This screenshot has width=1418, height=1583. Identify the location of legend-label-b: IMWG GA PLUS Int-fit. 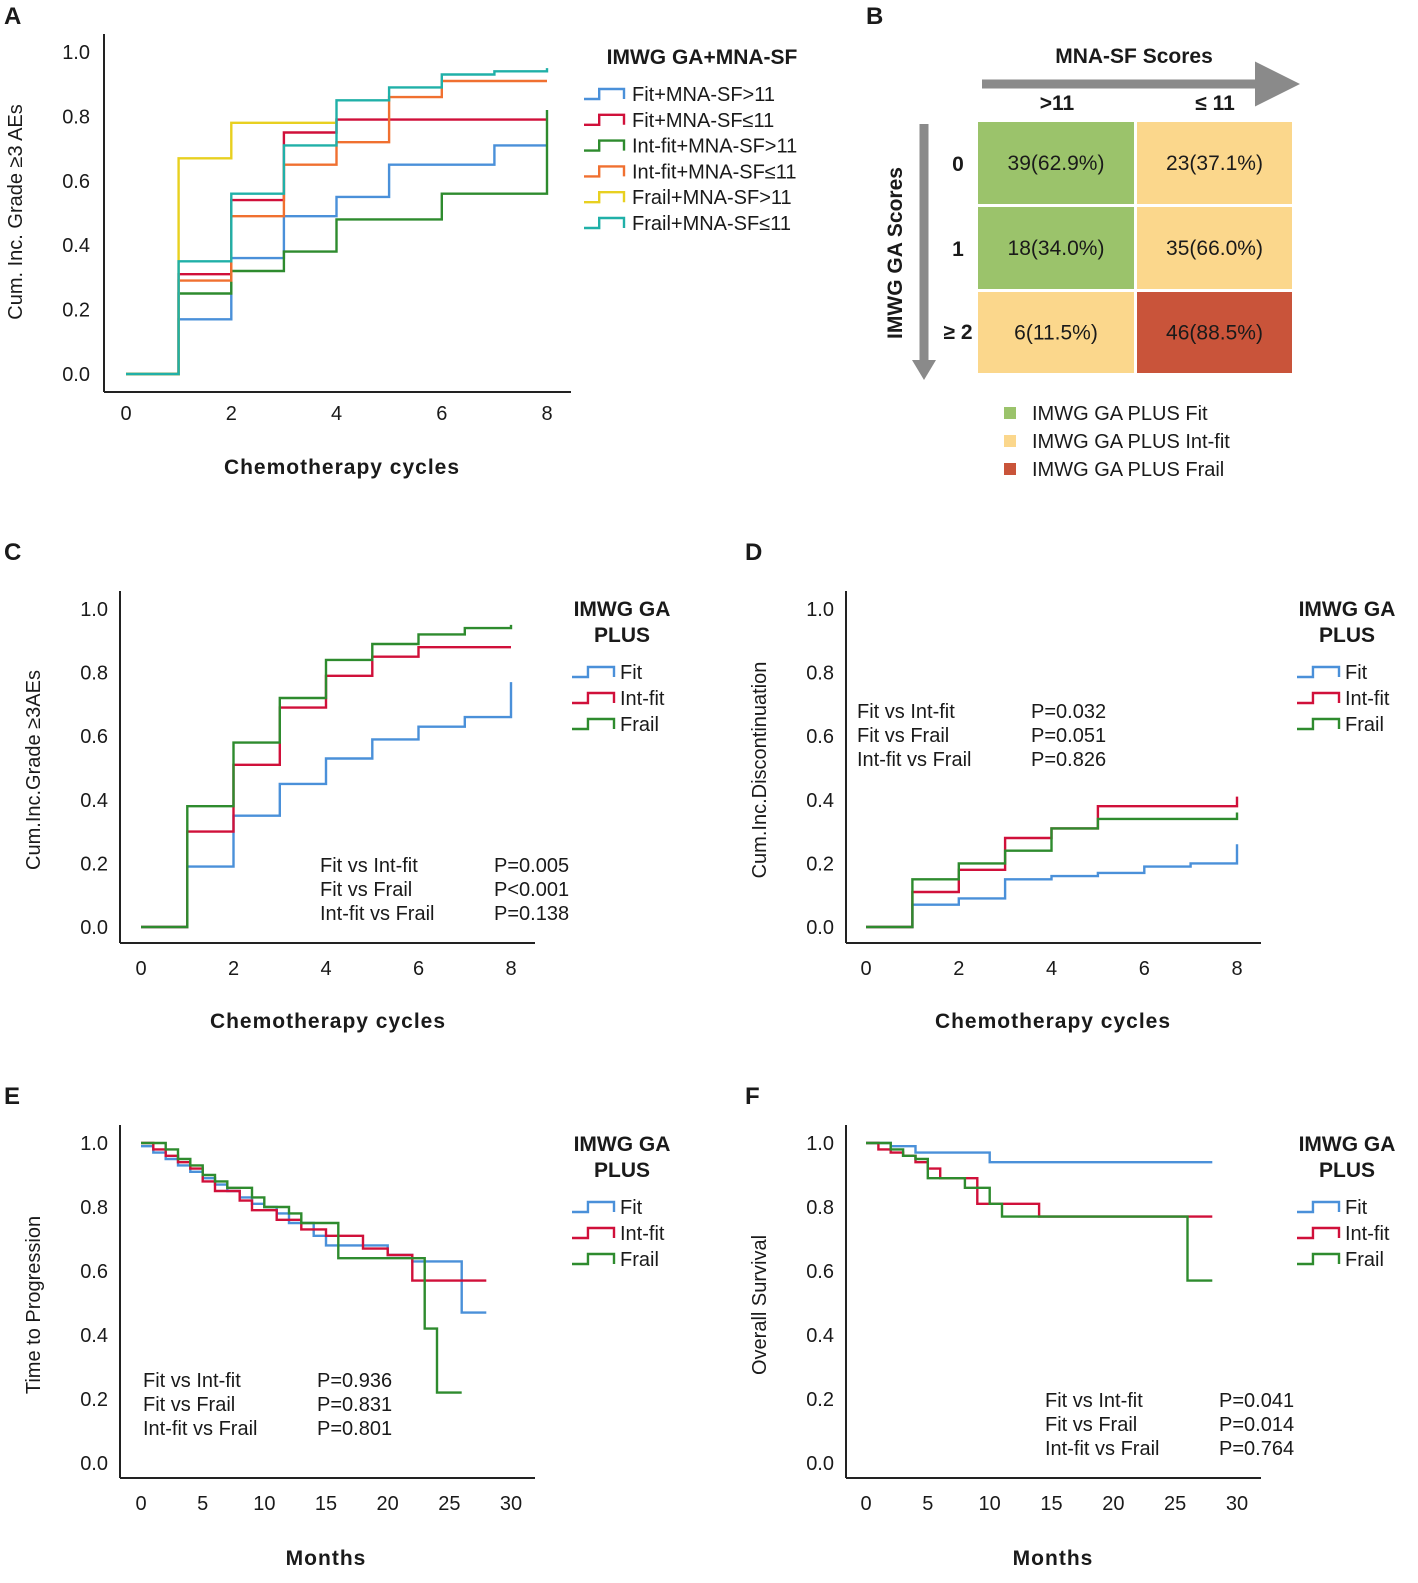
(1131, 442).